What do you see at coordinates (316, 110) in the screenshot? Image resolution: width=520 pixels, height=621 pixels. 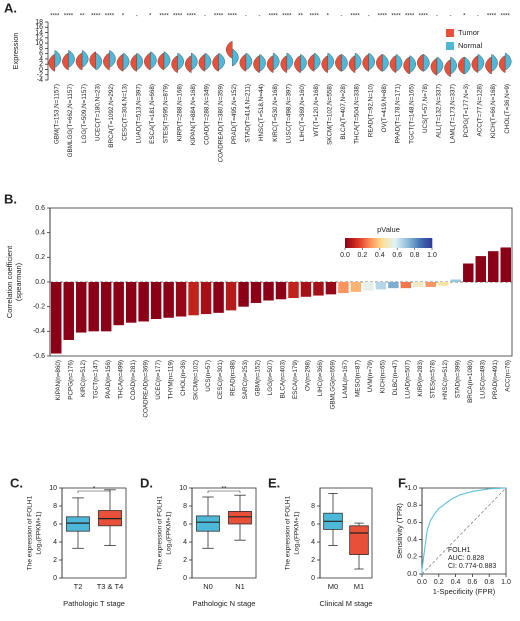 I see `x-tick-label: WT(T=120,N=168)` at bounding box center [316, 110].